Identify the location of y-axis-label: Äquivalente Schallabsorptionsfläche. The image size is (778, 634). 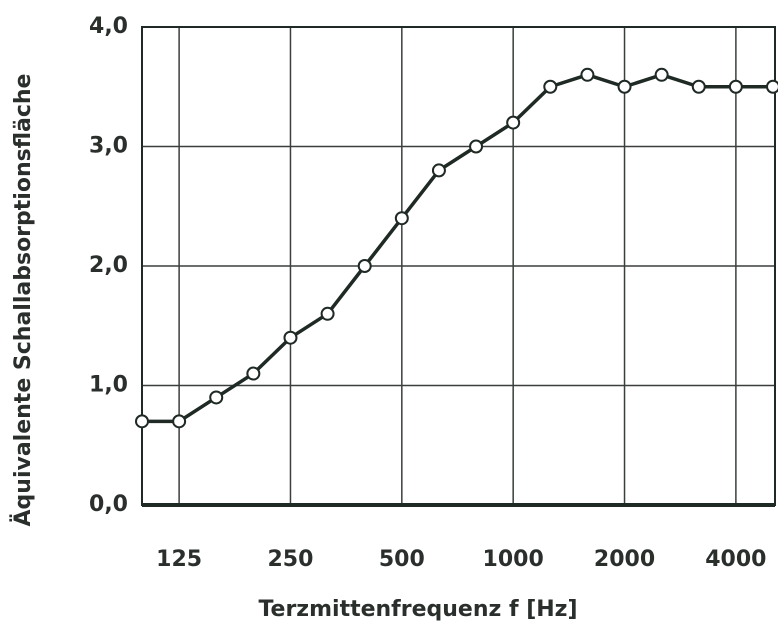
(23, 300).